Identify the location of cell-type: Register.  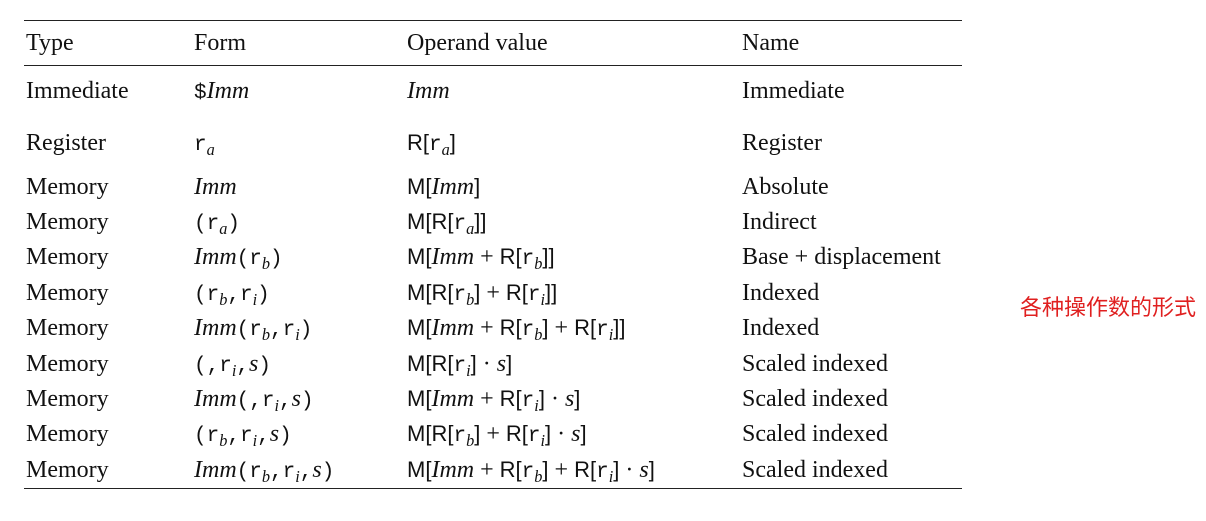
(66, 143).